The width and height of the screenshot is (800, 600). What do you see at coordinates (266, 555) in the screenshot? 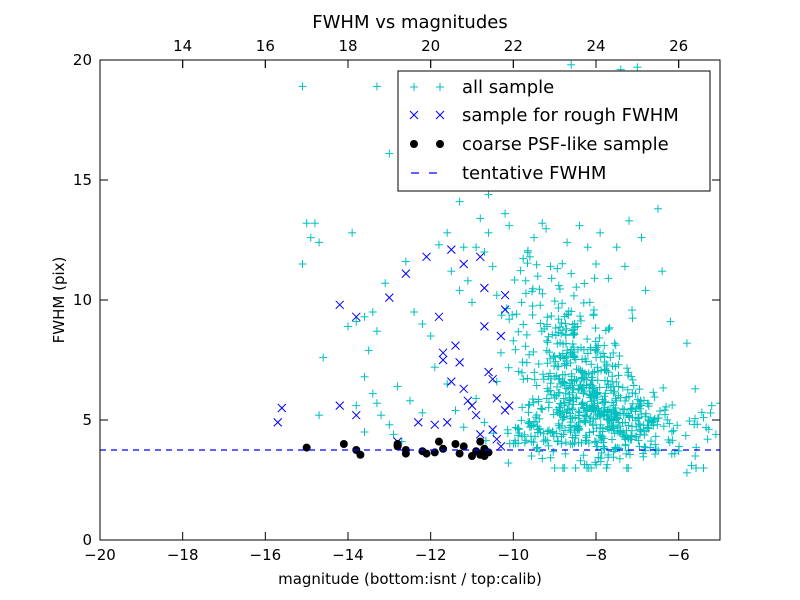
I see `x-tick-label: −16` at bounding box center [266, 555].